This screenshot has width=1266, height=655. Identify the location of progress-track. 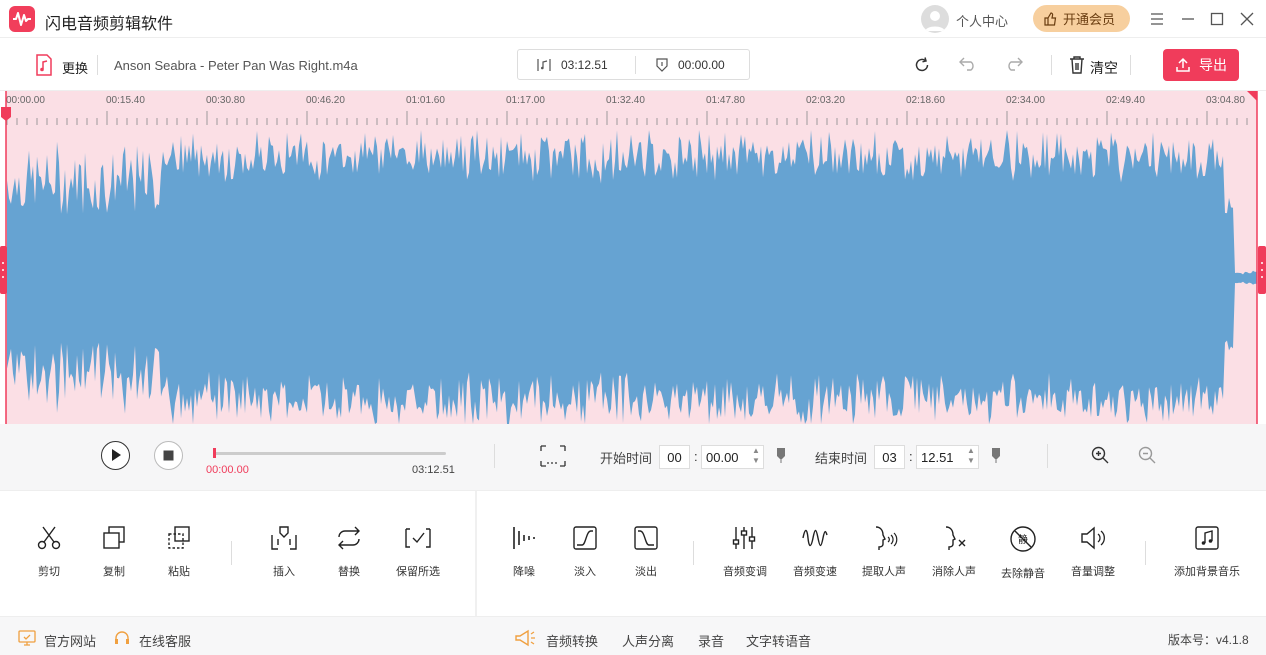
(329, 453).